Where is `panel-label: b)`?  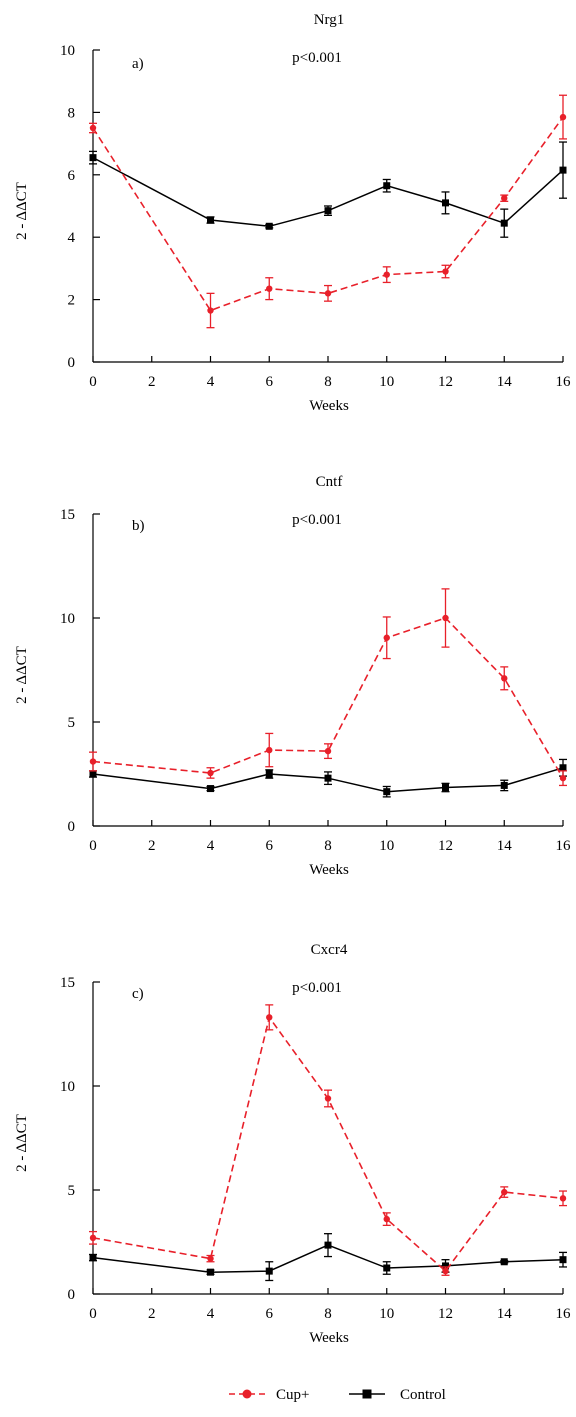
panel-label: b) is located at coordinates (138, 526).